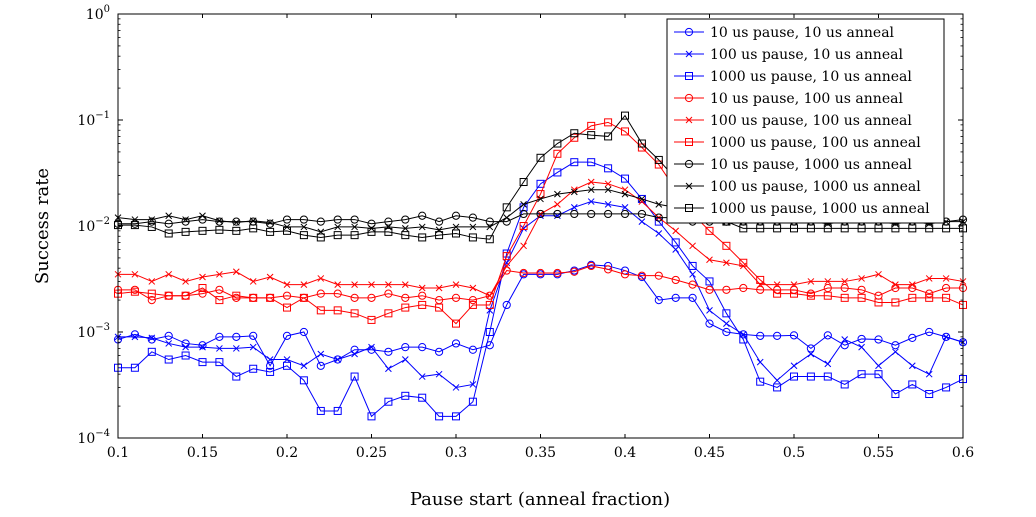  I want to click on legend-entry: 100 us pause, 10 us anneal, so click(788, 55).